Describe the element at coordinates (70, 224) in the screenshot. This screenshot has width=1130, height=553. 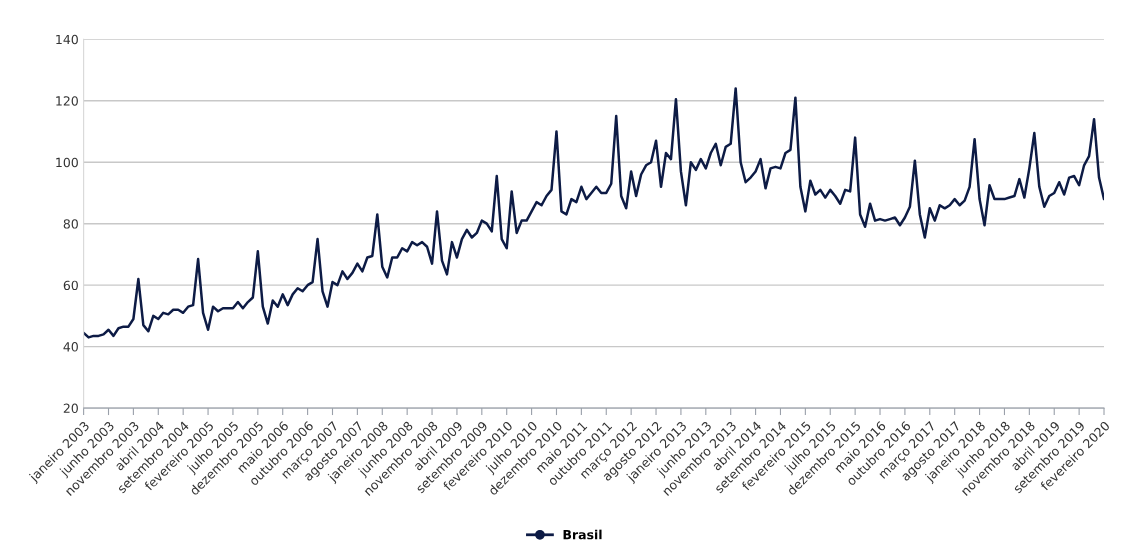
I see `y-tick-label: 80` at that location.